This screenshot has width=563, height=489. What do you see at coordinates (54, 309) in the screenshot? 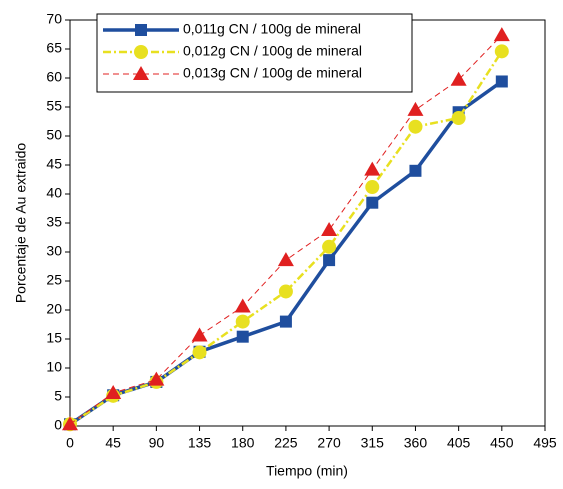
I see `y-tick-label: 20` at bounding box center [54, 309].